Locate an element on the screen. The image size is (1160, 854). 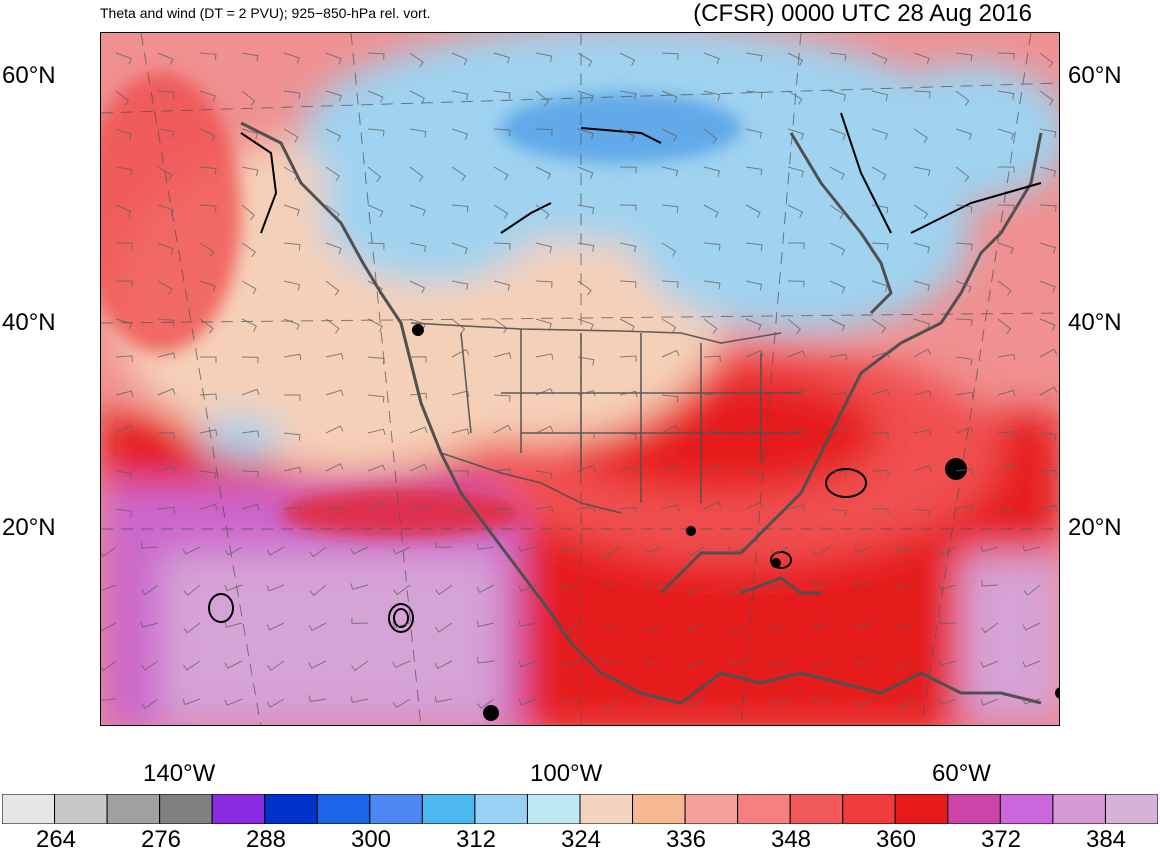
colorbar-label-264: 264 is located at coordinates (56, 839).